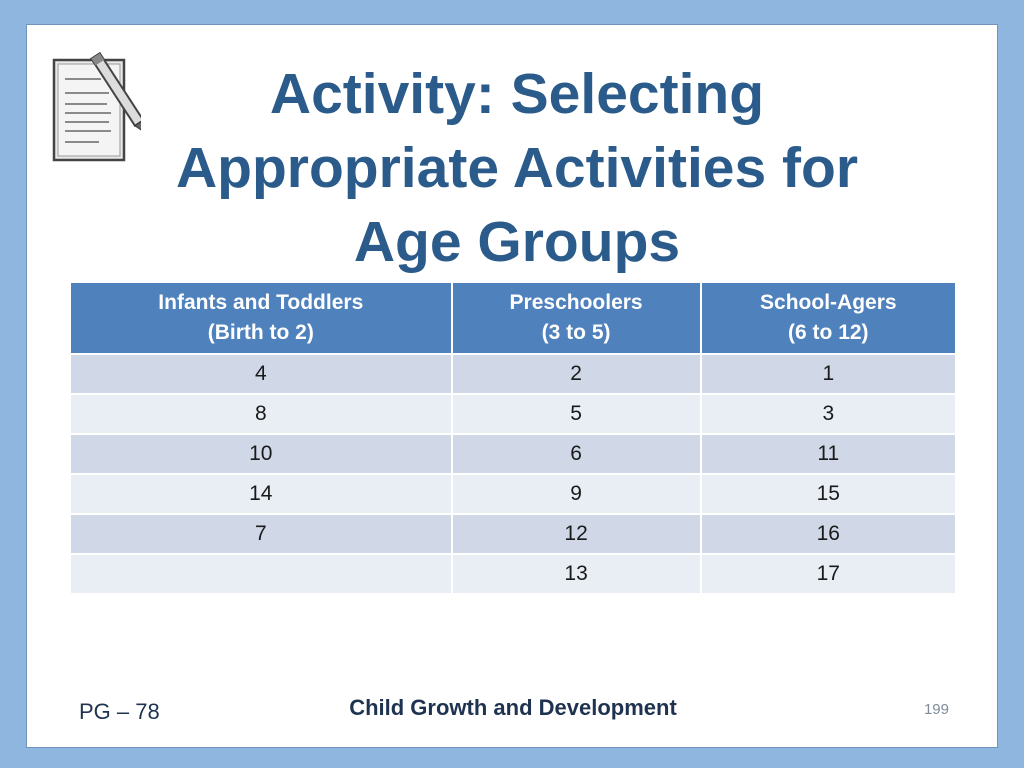 This screenshot has height=768, width=1024. Describe the element at coordinates (828, 302) in the screenshot. I see `header-label: School-Agers` at that location.